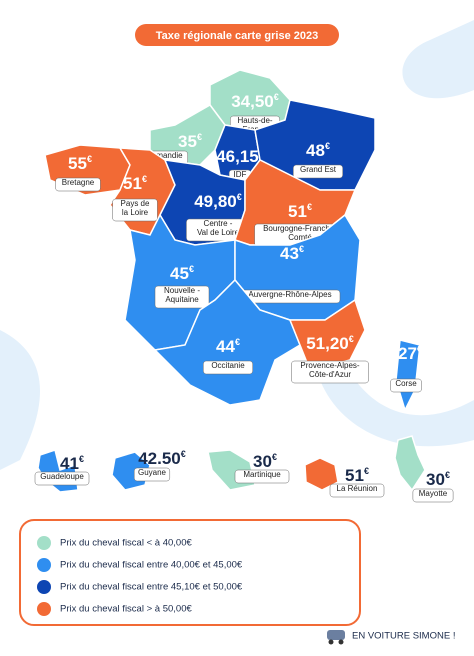 Image resolution: width=474 pixels, height=656 pixels. Describe the element at coordinates (254, 120) in the screenshot. I see `region-name: Hauts-de-` at that location.